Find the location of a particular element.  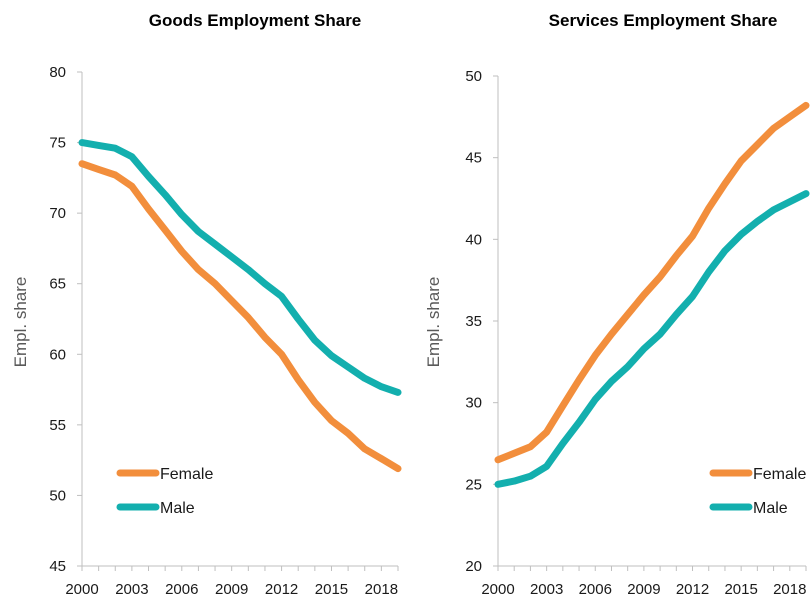

y-axis-ticks: 45 50 55 60 65 70 75 80 is located at coordinates (65, 319).